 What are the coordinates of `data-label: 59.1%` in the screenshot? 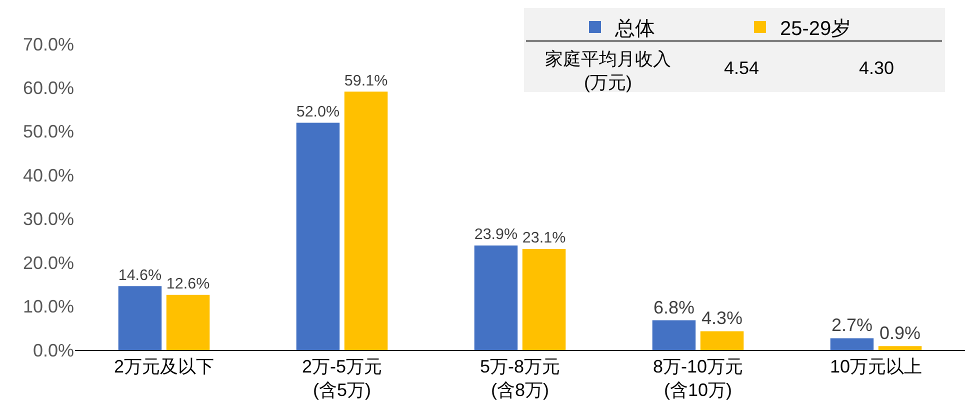 It's located at (366, 81).